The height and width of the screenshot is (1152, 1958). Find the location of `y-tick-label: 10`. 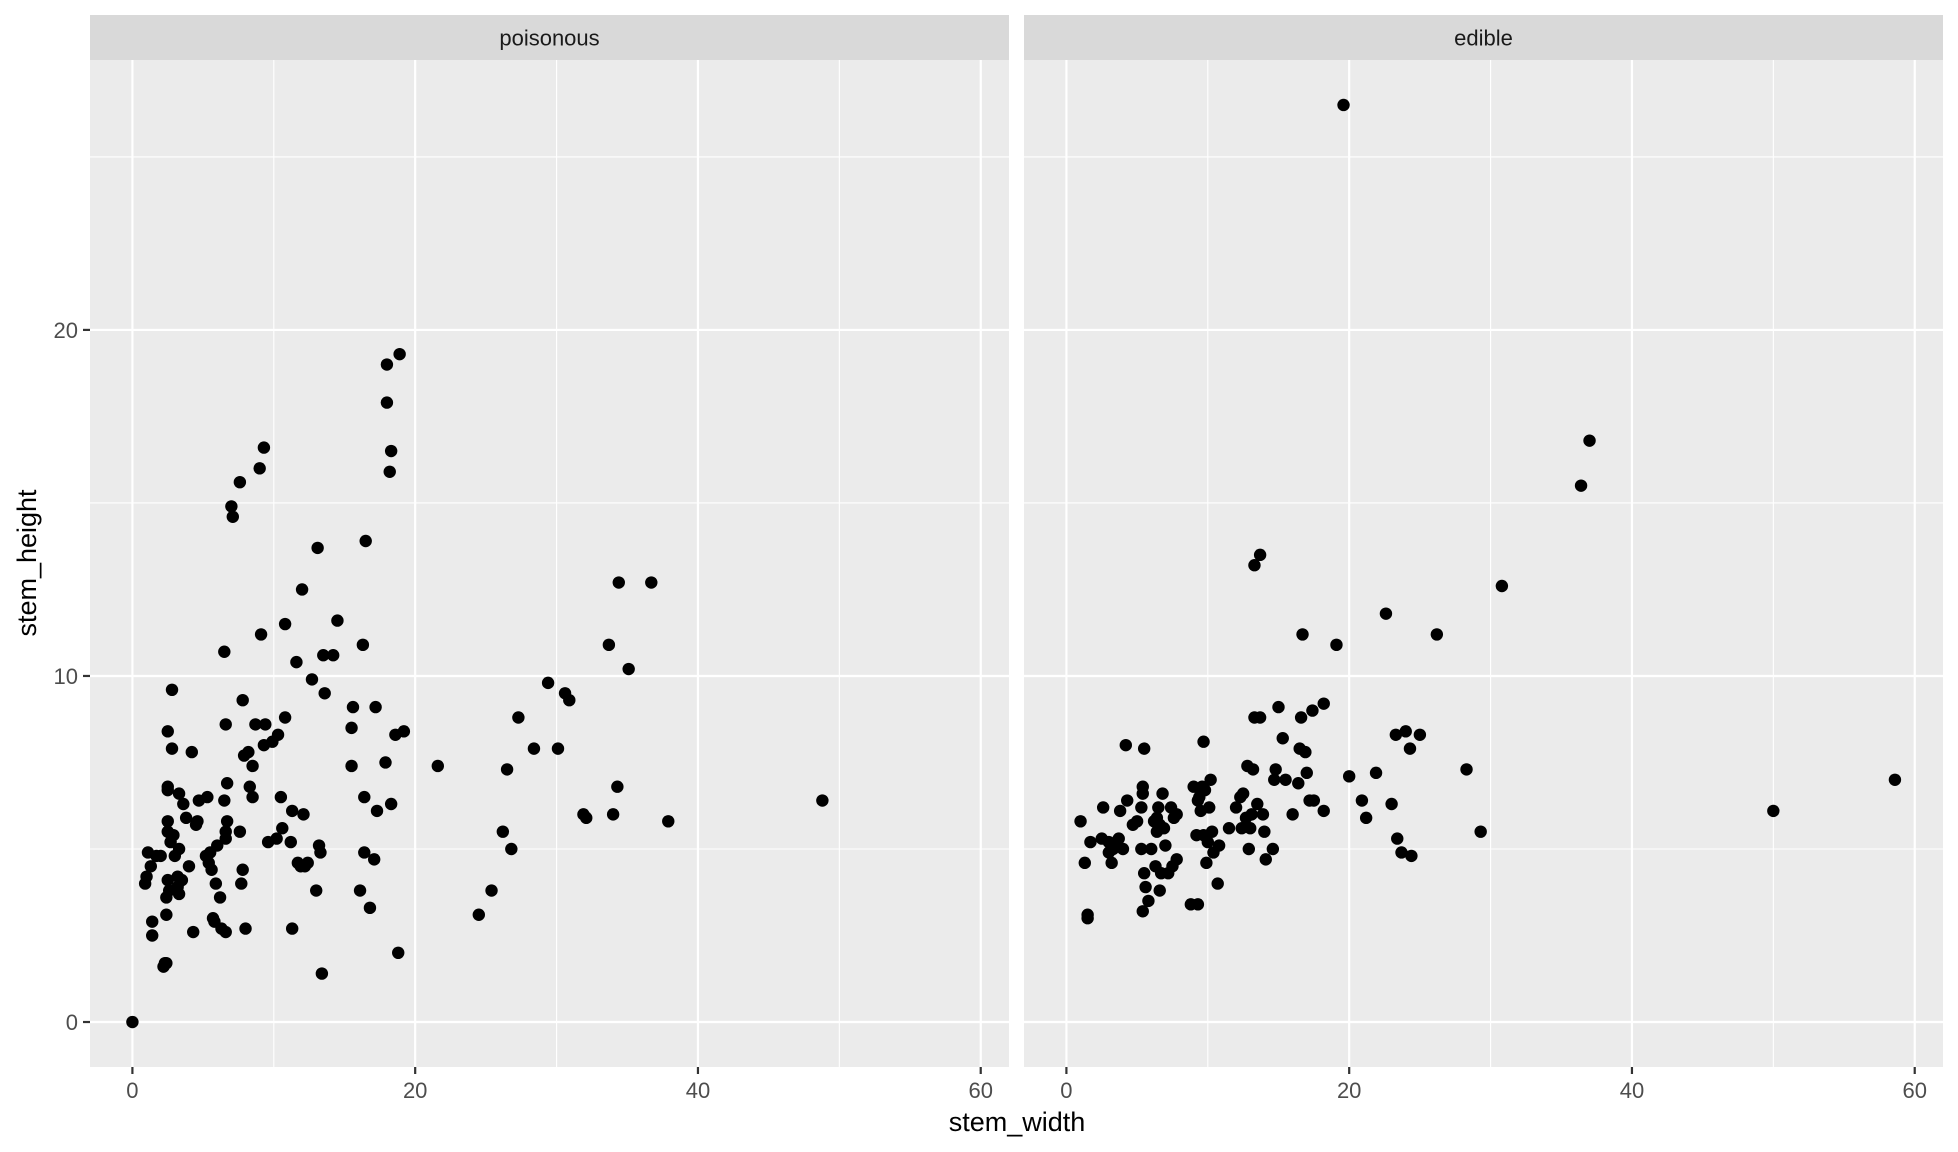

y-tick-label: 10 is located at coordinates (66, 676).